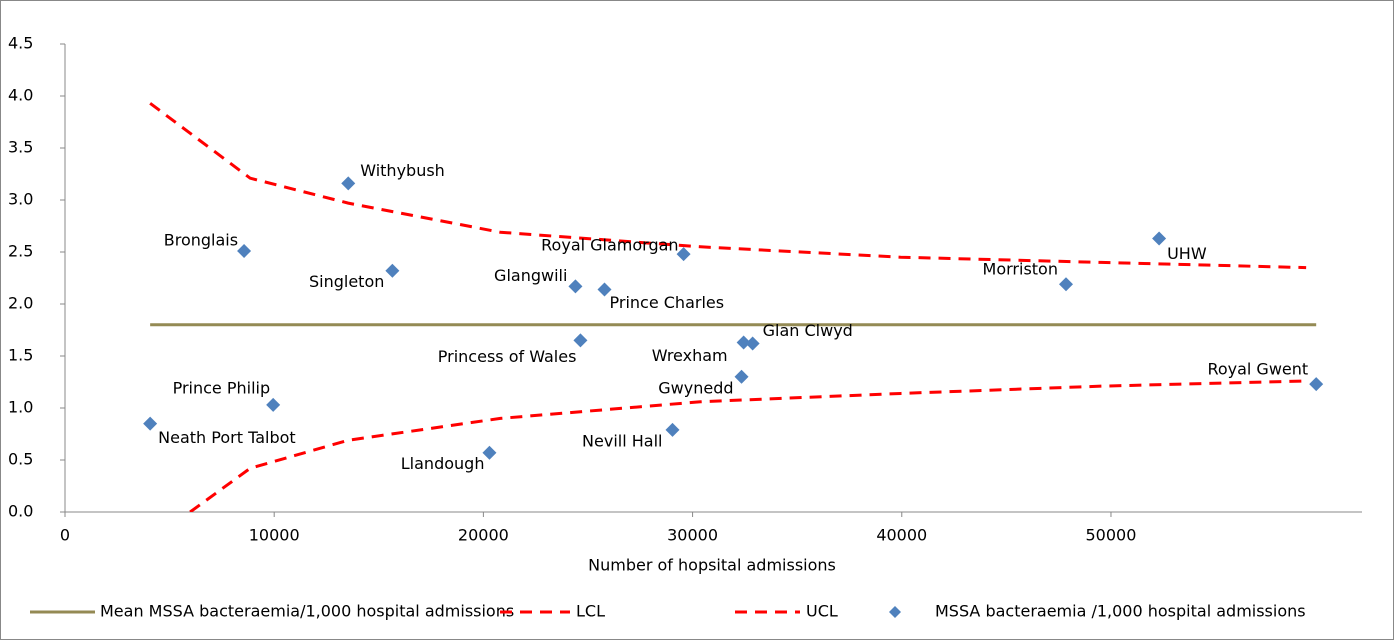 Image resolution: width=1394 pixels, height=640 pixels. Describe the element at coordinates (20, 199) in the screenshot. I see `y-tick-label: 3.0` at that location.